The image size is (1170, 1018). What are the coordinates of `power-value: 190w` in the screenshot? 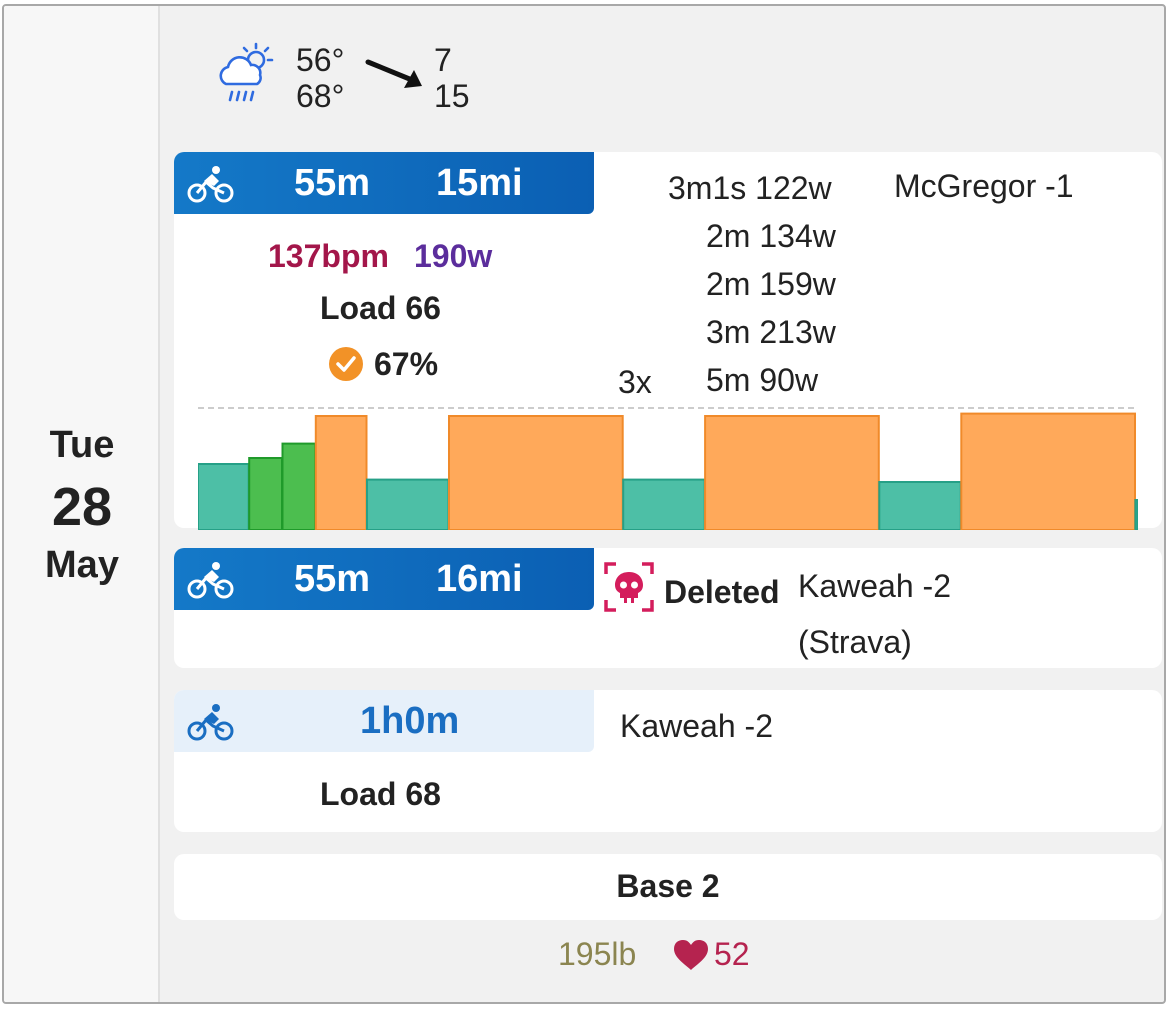 It's located at (453, 256).